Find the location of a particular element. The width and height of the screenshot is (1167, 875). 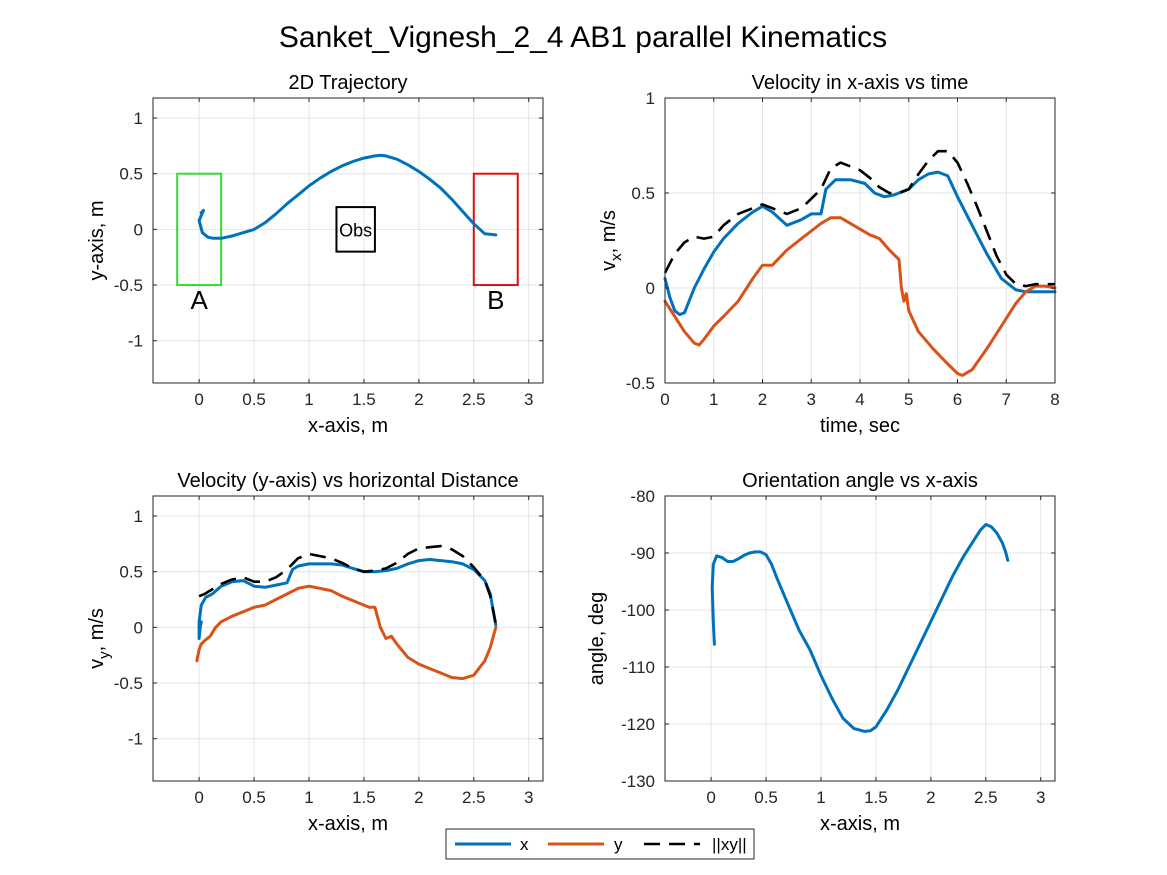

y-tick-label: -80 is located at coordinates (642, 496).